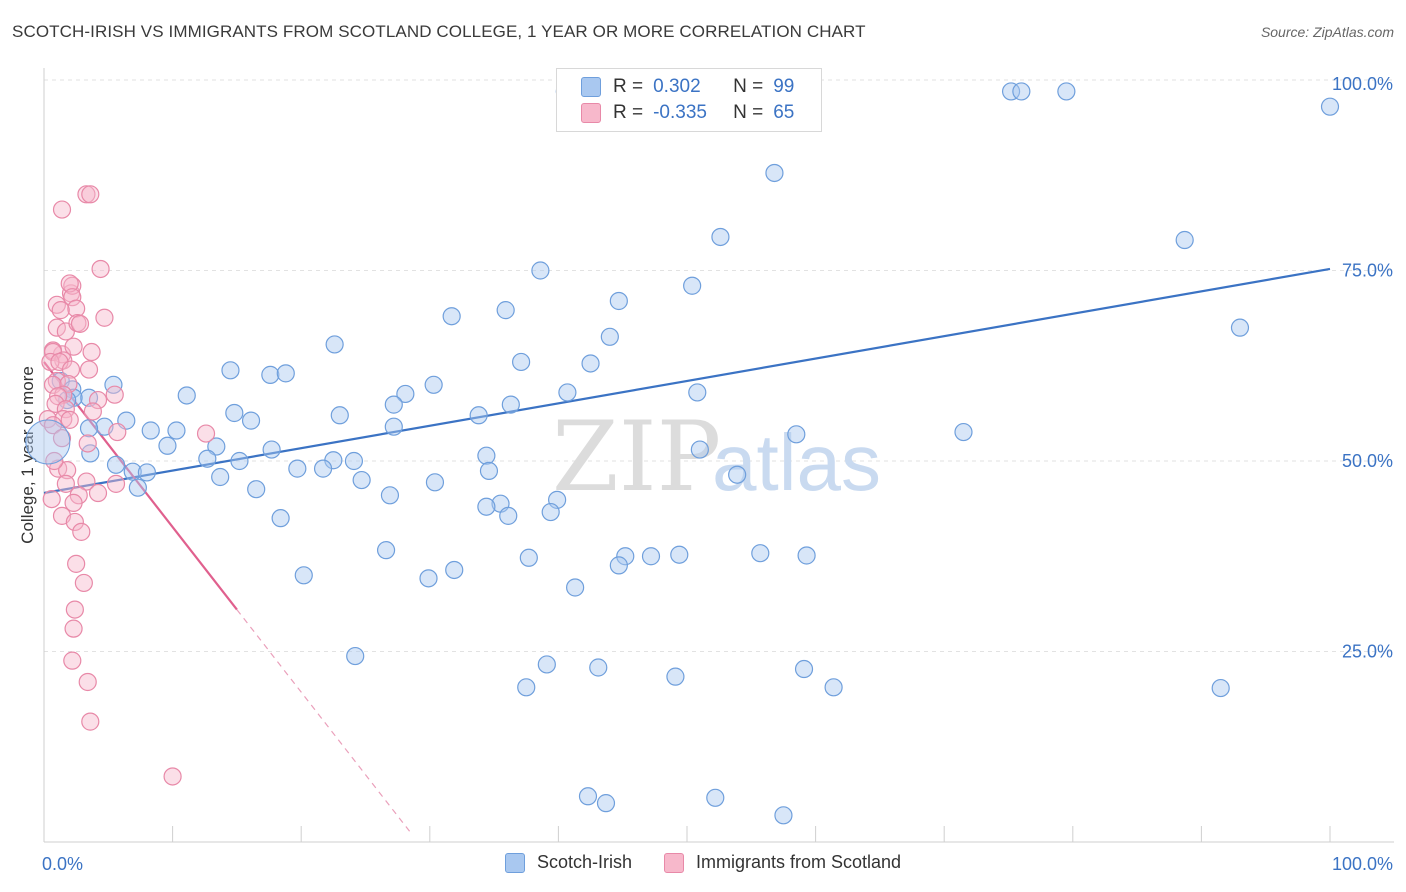 This screenshot has height=892, width=1406. I want to click on watermark-zip: ZIP, so click(636, 457).